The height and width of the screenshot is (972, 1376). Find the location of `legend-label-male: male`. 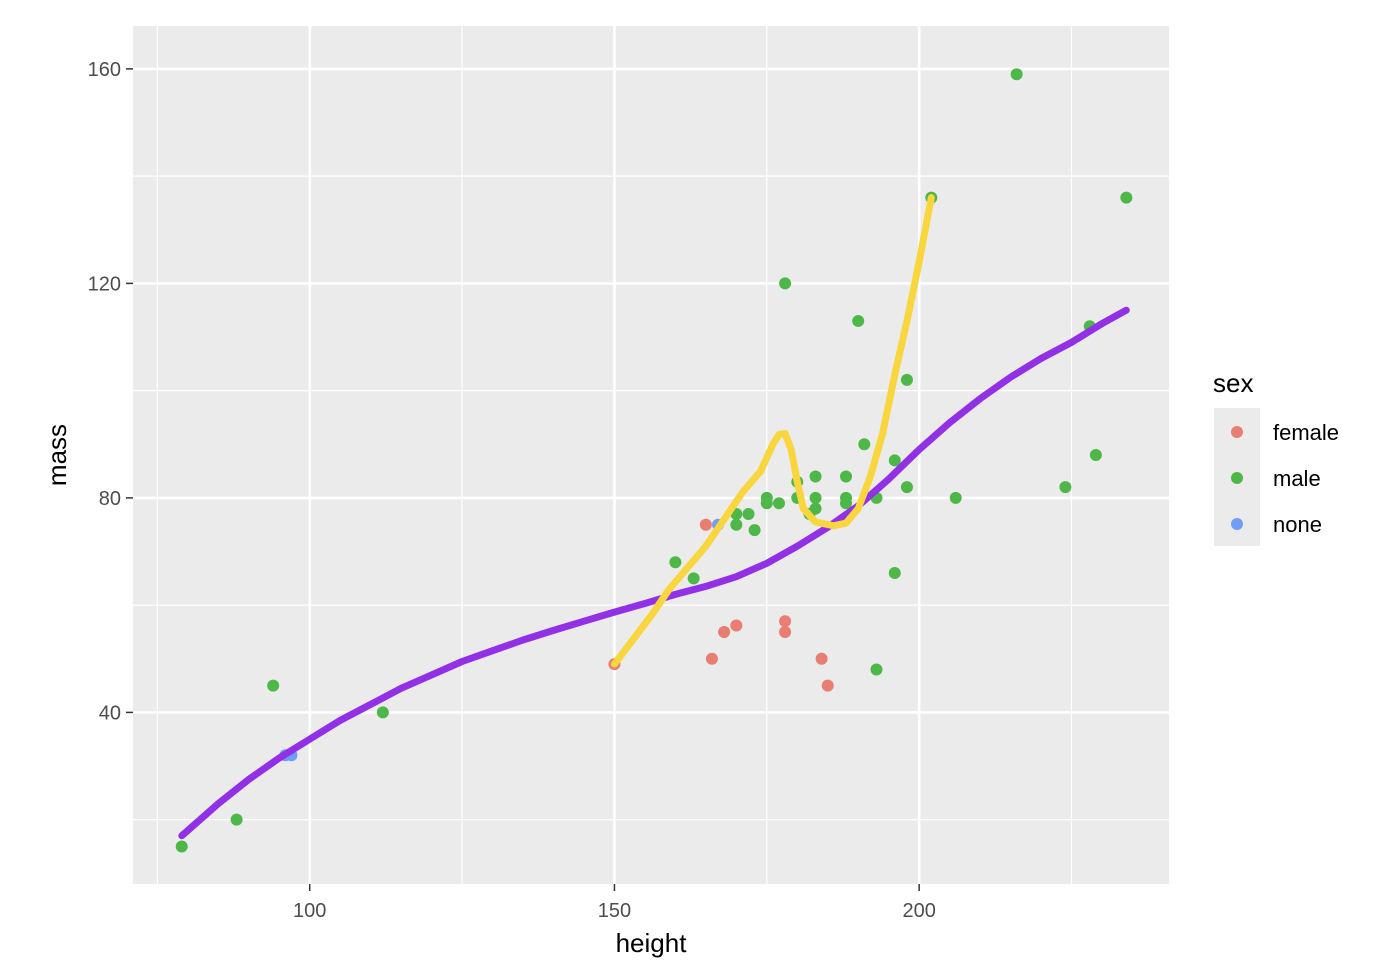

legend-label-male: male is located at coordinates (1297, 478).